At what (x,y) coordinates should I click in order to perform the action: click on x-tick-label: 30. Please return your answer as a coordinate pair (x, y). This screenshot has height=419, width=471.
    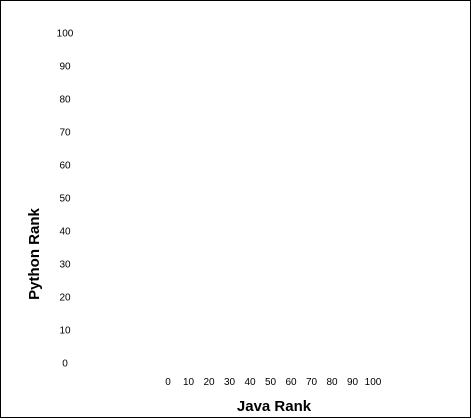
    Looking at the image, I should click on (230, 382).